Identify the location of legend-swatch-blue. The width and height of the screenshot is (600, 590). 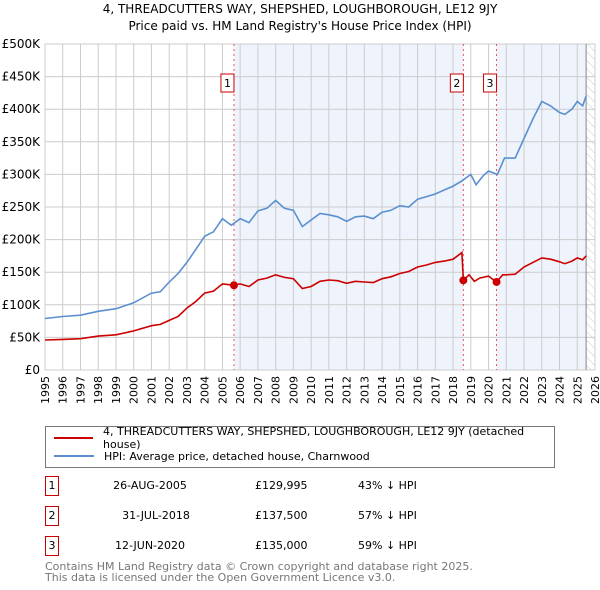
(74, 456).